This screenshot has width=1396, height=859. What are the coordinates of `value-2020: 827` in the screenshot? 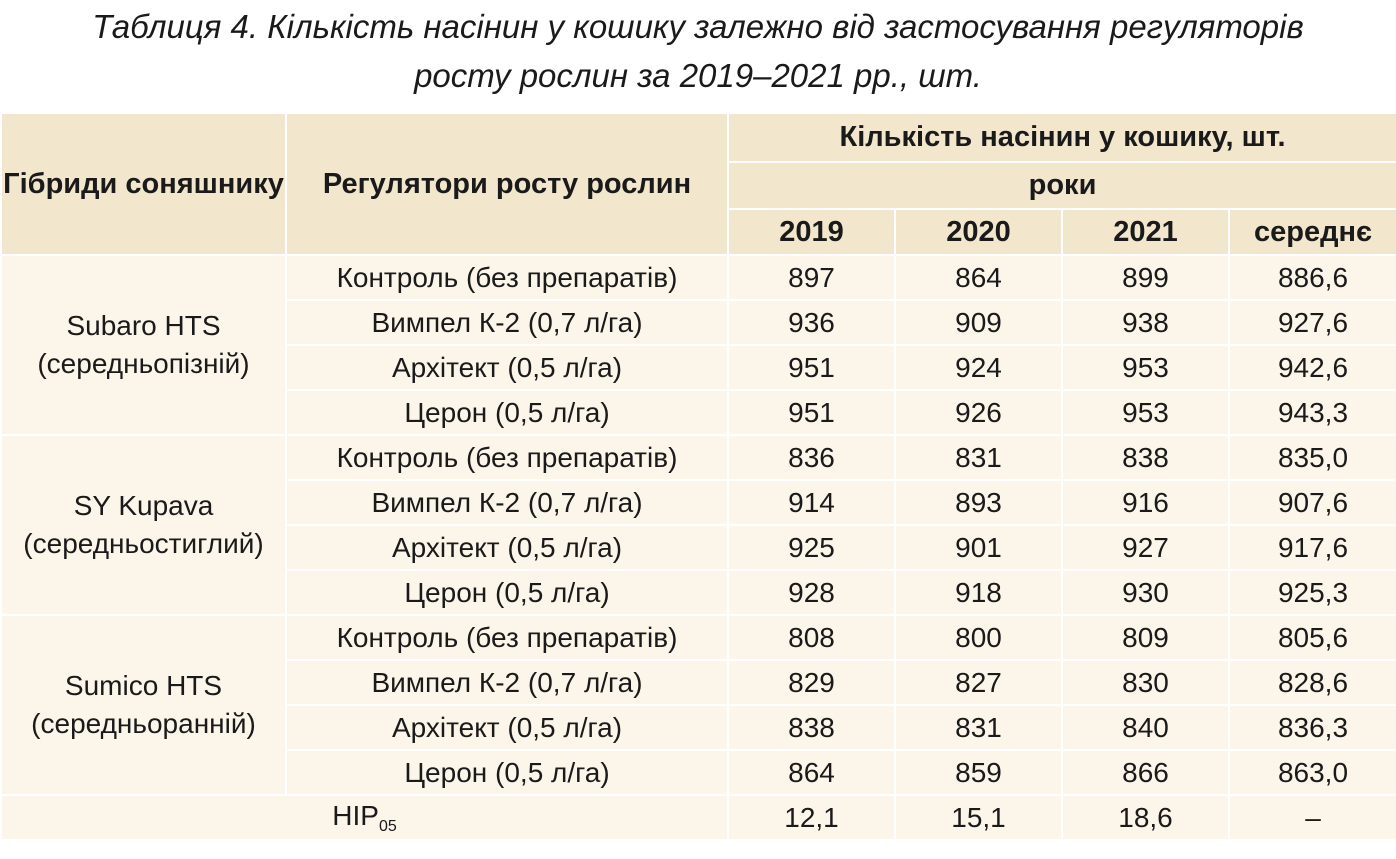 It's located at (978, 682).